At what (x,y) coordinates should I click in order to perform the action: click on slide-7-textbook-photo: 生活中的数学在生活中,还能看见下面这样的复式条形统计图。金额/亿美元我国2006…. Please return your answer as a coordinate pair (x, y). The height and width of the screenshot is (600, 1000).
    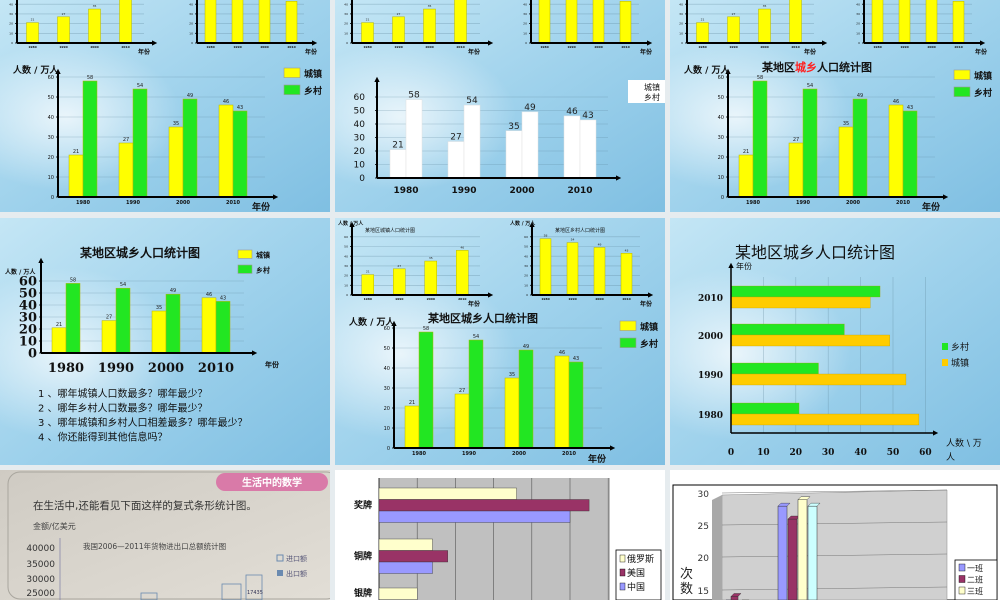
    Looking at the image, I should click on (180, 535).